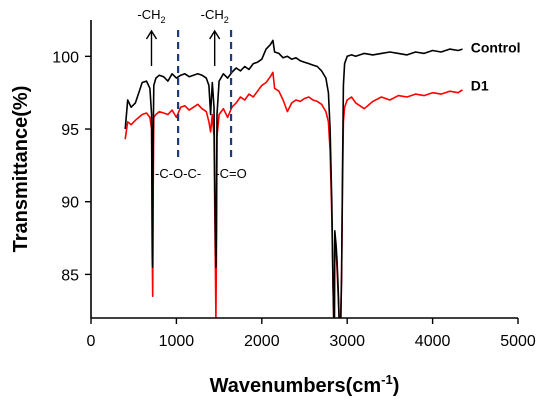 The image size is (550, 403). Describe the element at coordinates (347, 341) in the screenshot. I see `x-tick-label: 3000` at that location.